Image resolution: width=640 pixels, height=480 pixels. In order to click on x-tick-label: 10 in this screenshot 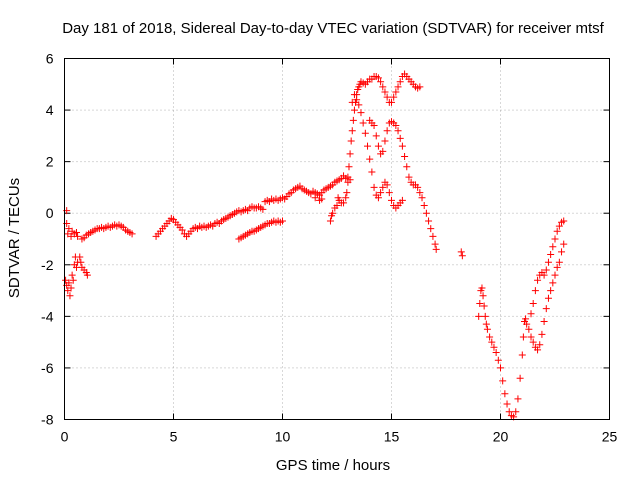, I will do `click(283, 437)`.